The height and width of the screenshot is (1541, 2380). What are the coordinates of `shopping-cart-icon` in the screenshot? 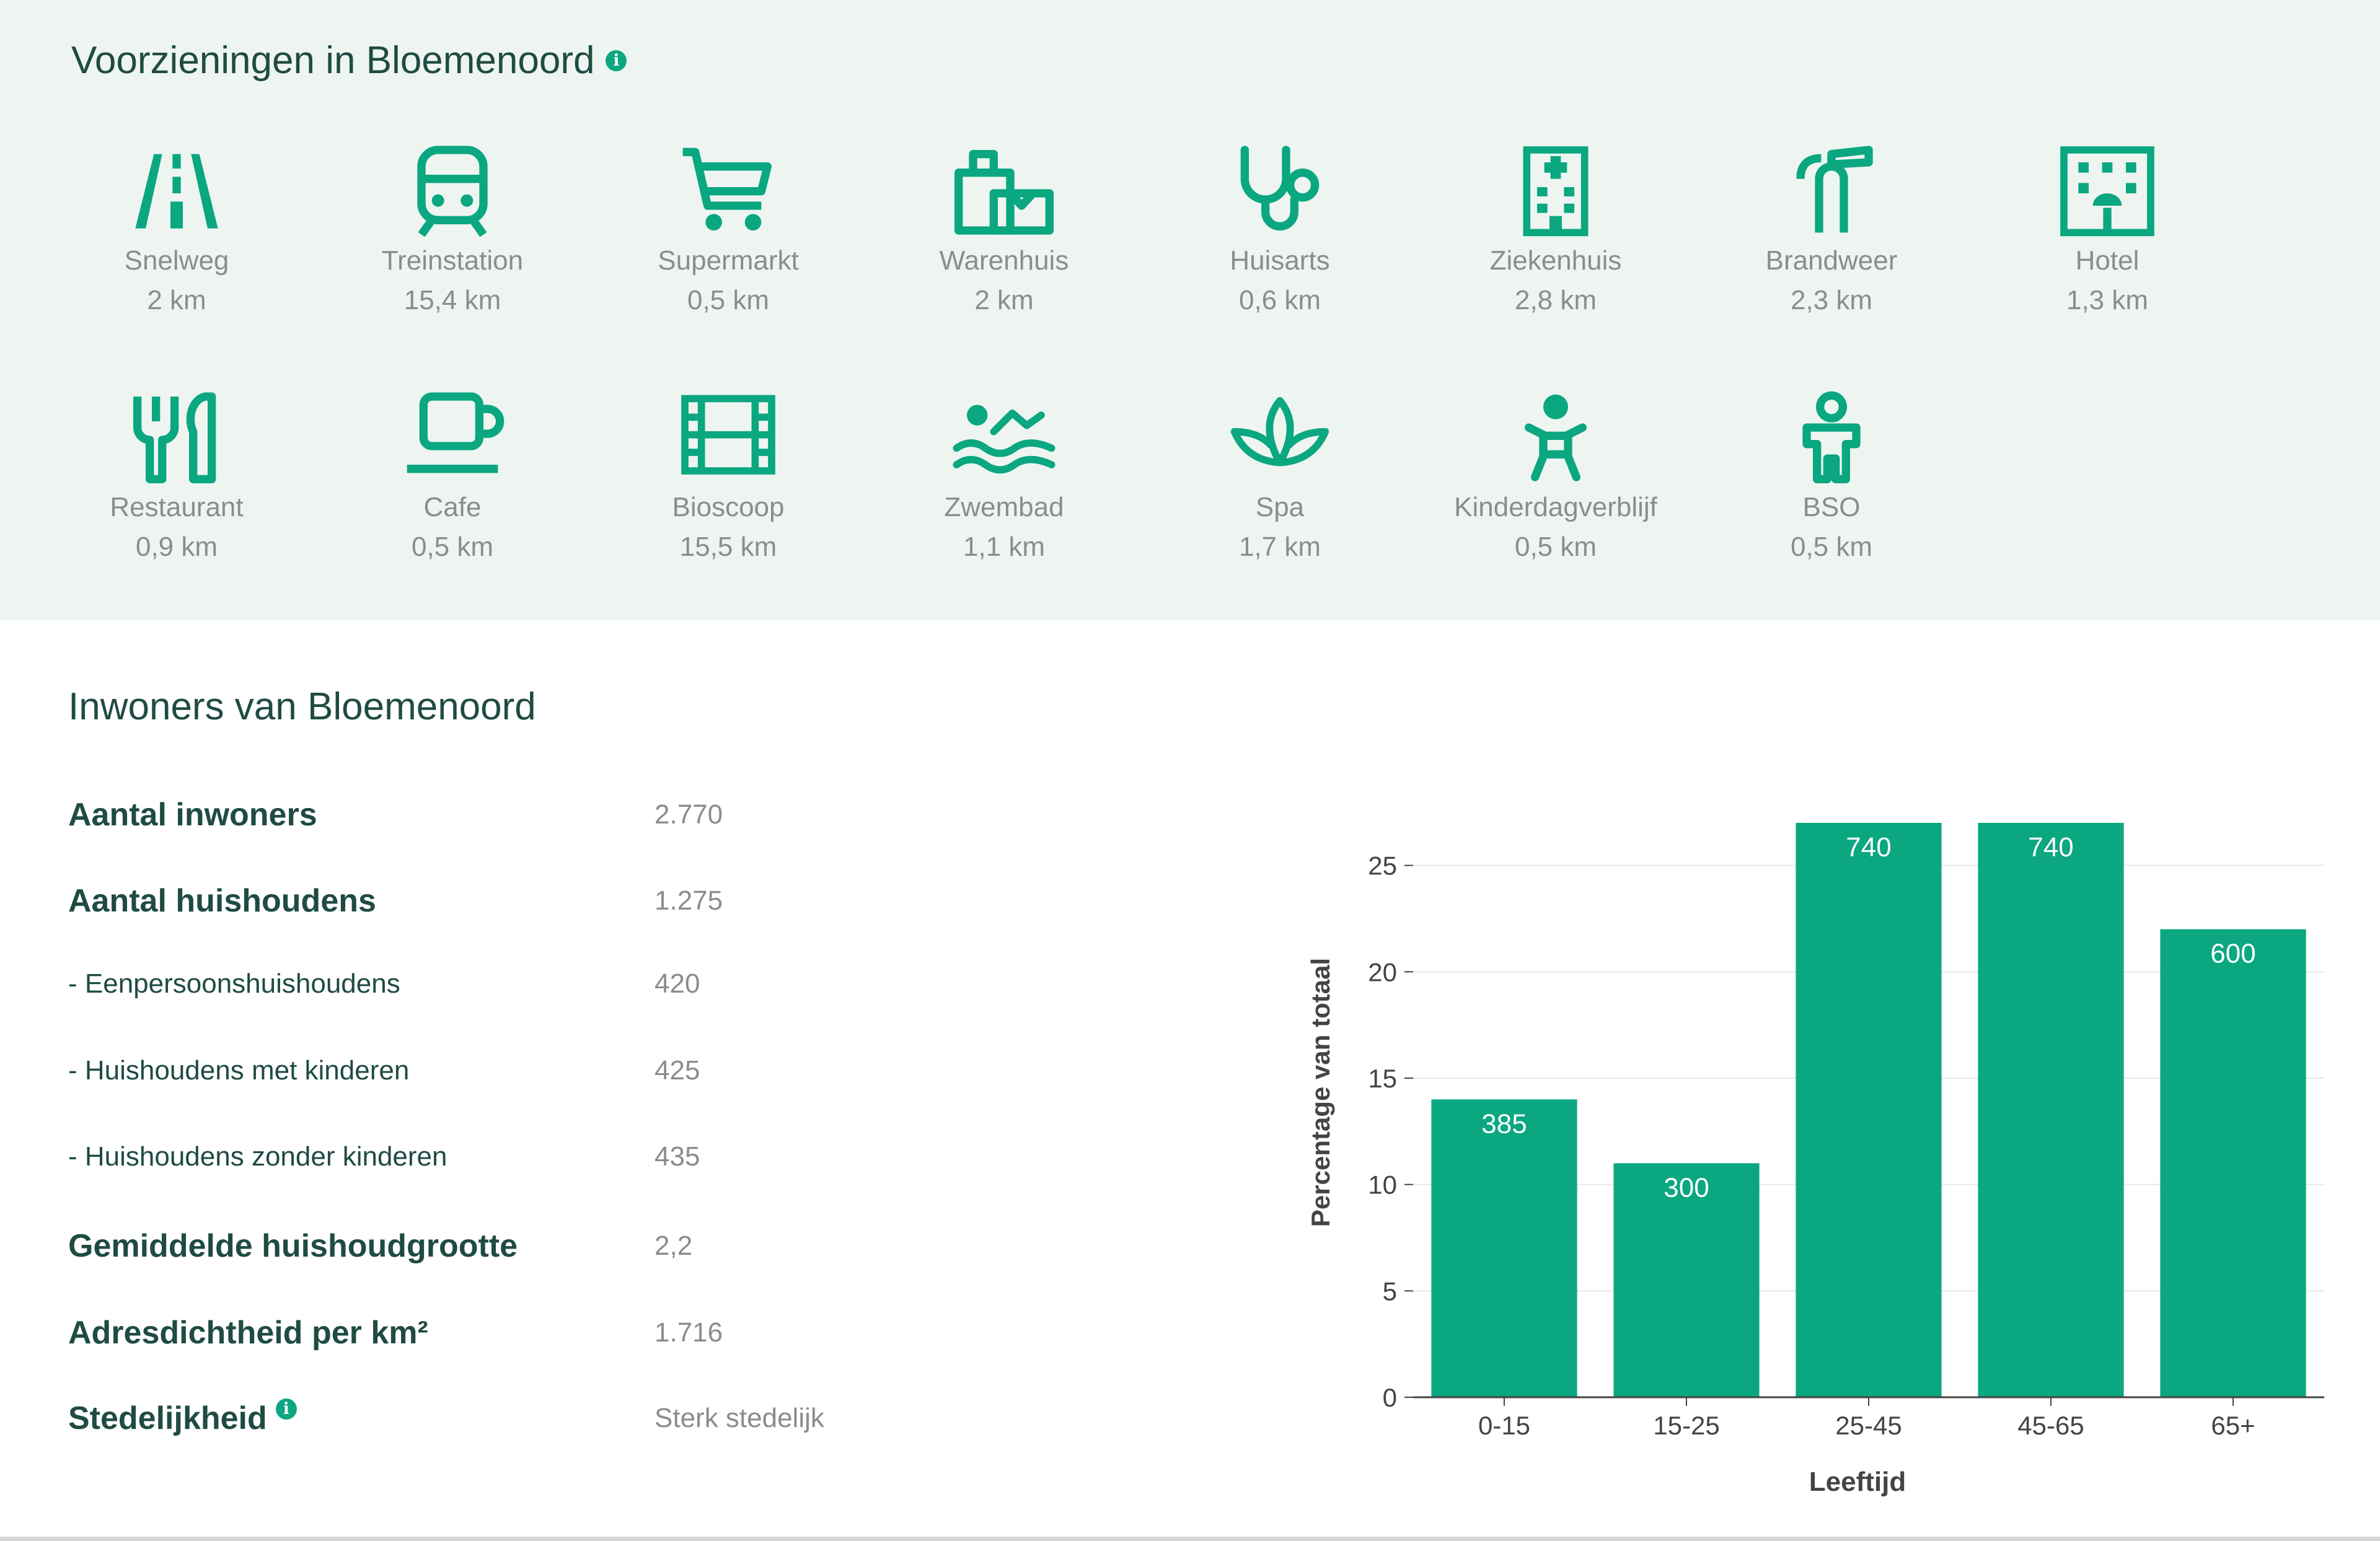 It's located at (727, 188).